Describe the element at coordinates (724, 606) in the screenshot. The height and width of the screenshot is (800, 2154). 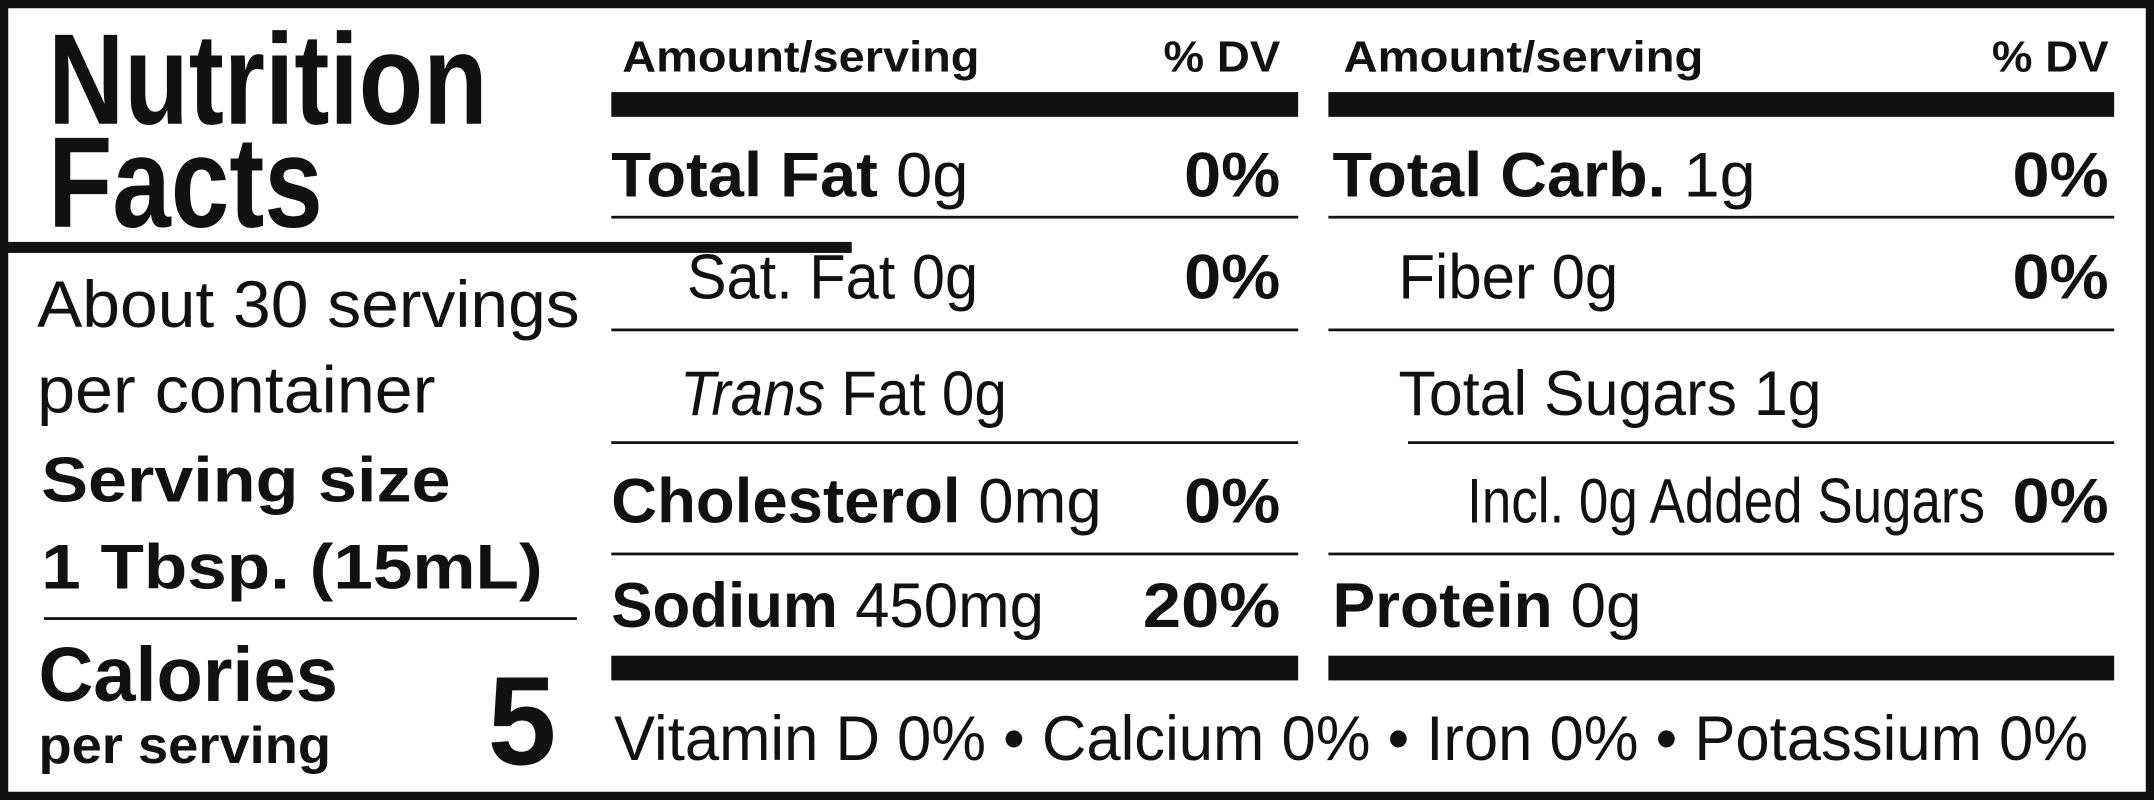
I see `nutrient-name: Sodium` at that location.